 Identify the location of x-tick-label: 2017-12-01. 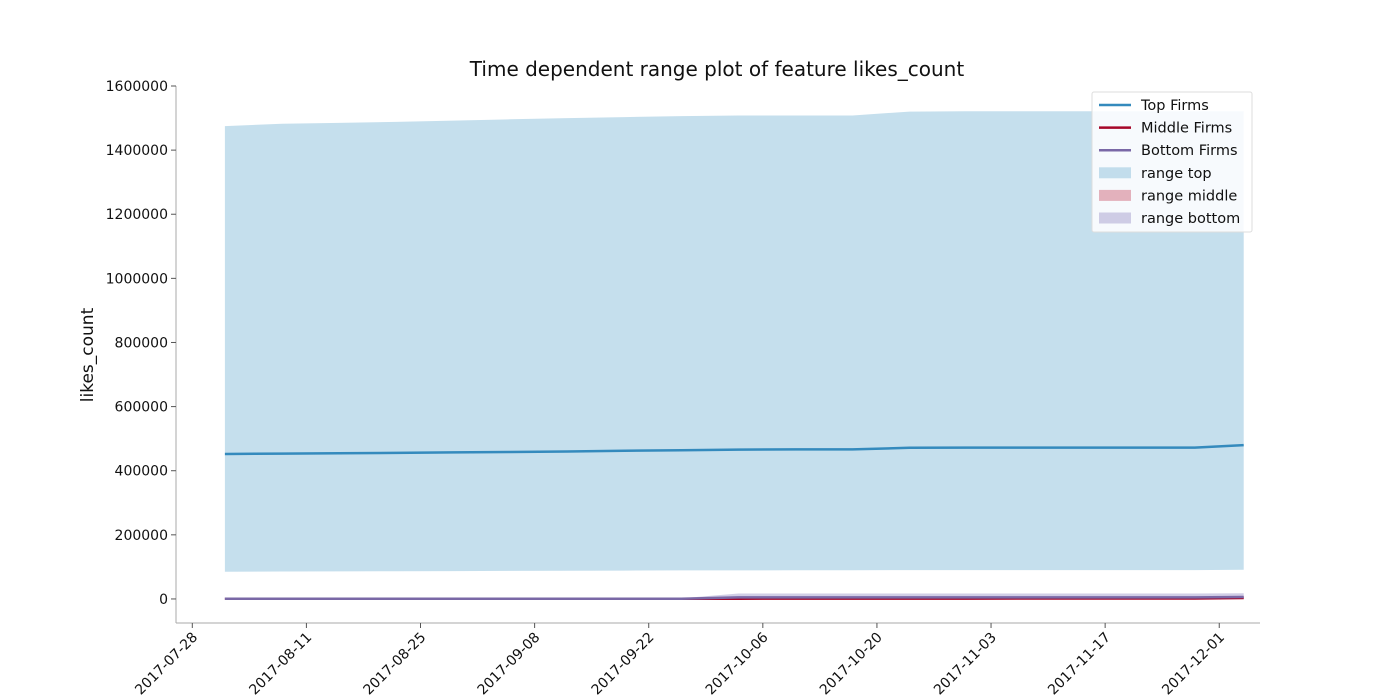
(1193, 664).